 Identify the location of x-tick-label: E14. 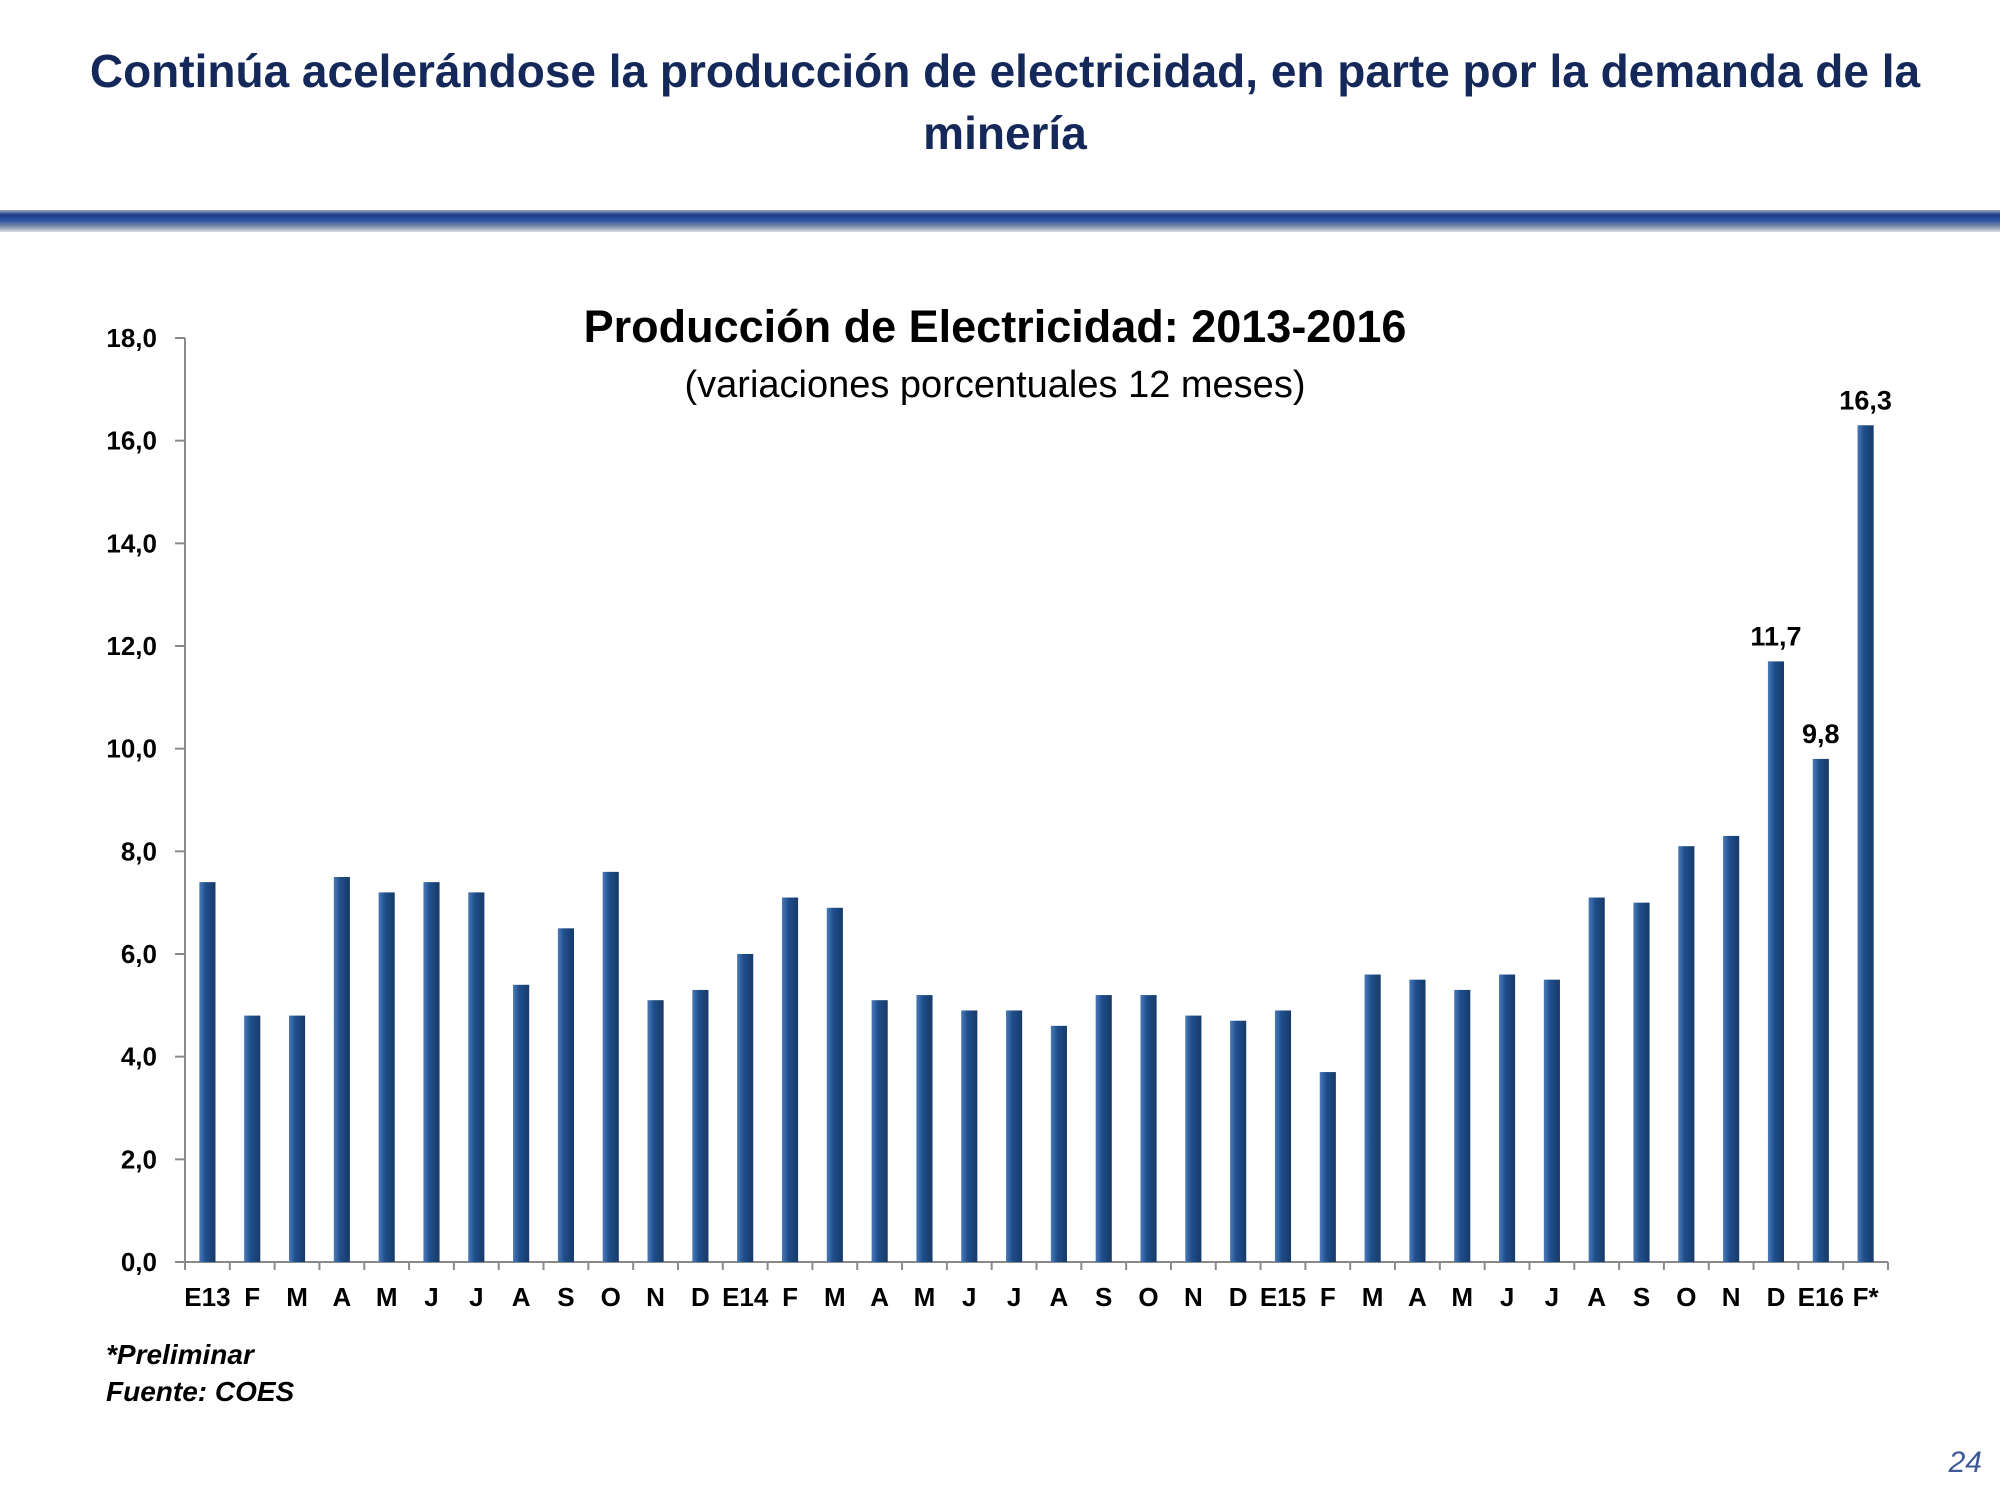
(745, 1297).